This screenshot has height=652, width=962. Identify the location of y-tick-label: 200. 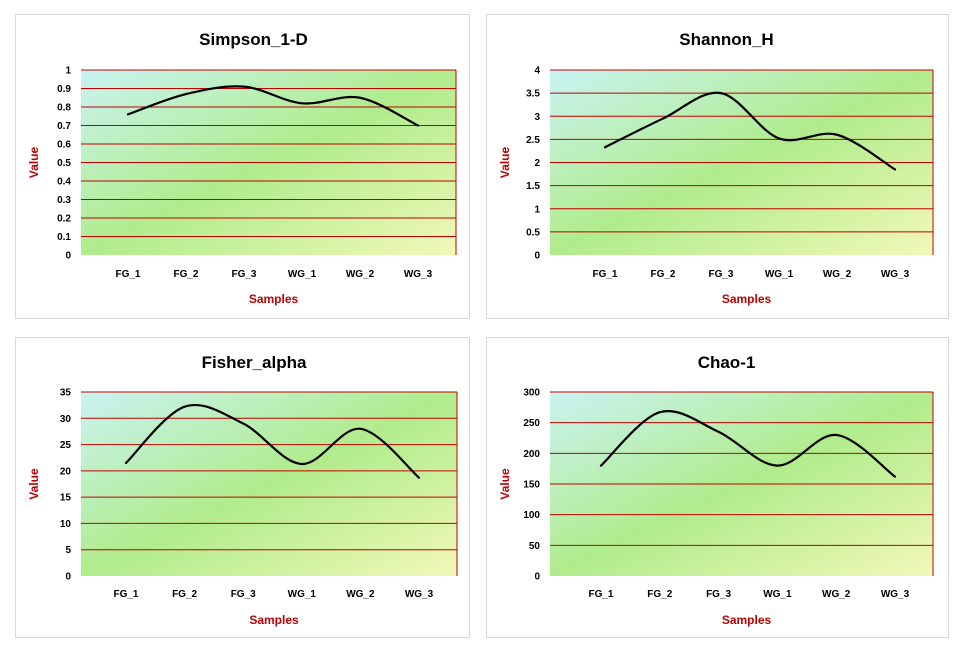
(531, 454).